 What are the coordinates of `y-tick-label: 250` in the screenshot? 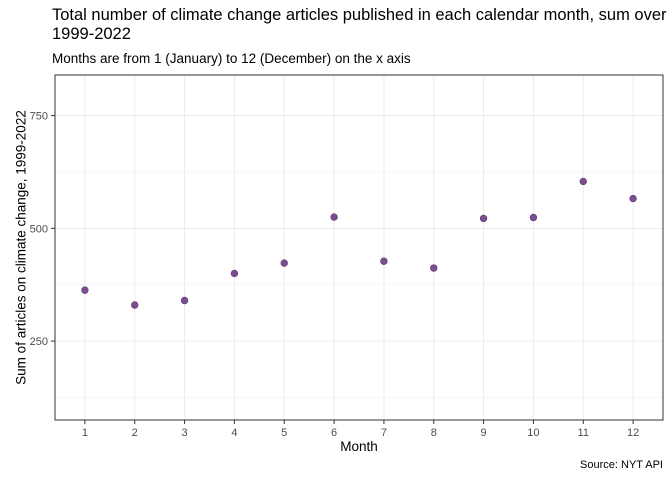 It's located at (39, 342).